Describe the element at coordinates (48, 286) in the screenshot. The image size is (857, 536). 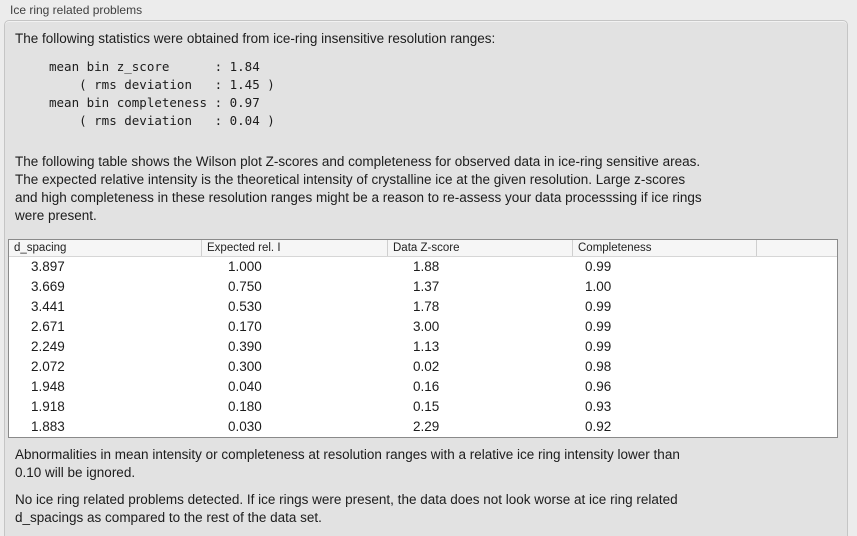
I see `table-cell: 3.669` at that location.